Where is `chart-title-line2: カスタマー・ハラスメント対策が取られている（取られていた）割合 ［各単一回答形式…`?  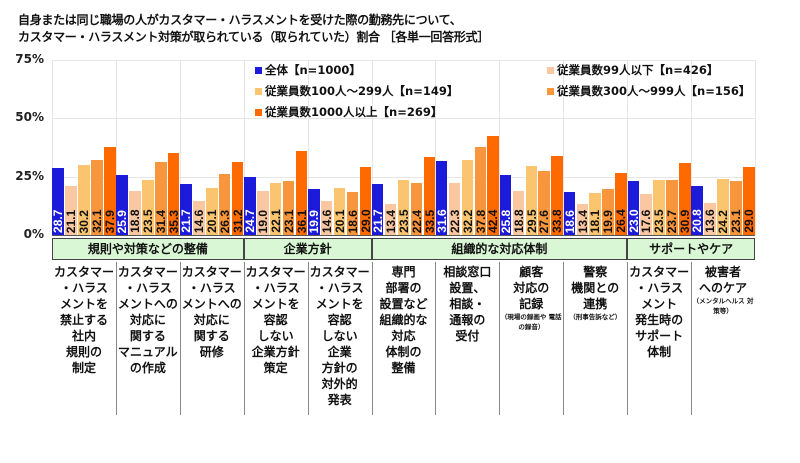 chart-title-line2: カスタマー・ハラスメント対策が取られている（取られていた）割合 ［各単一回答形式… is located at coordinates (253, 37).